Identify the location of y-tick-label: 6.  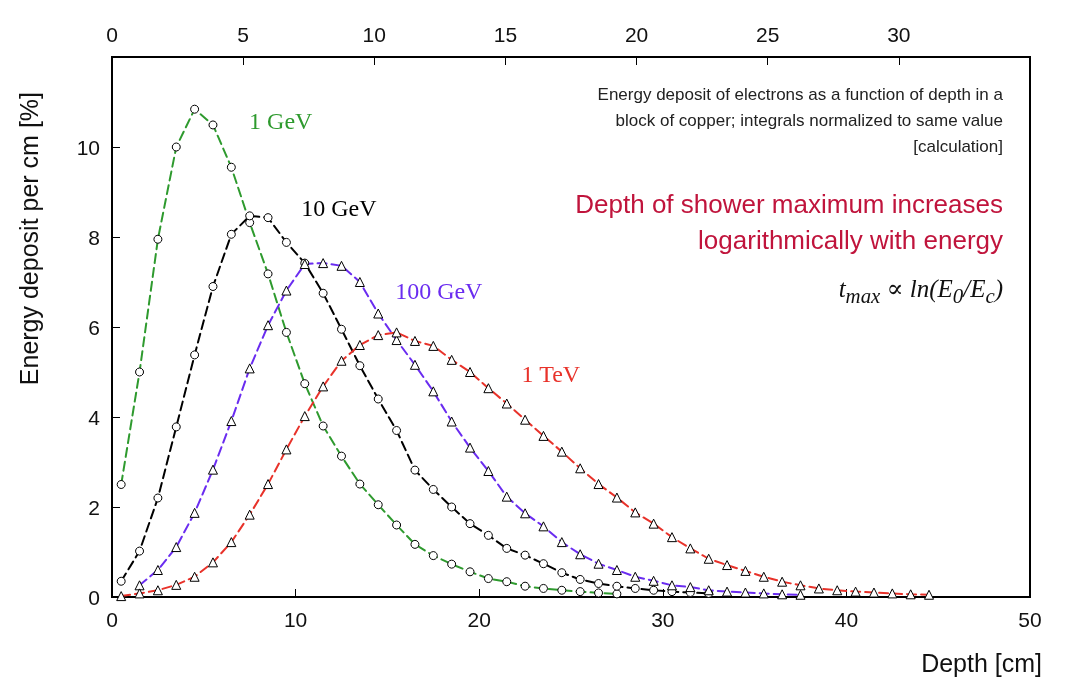
(94, 327).